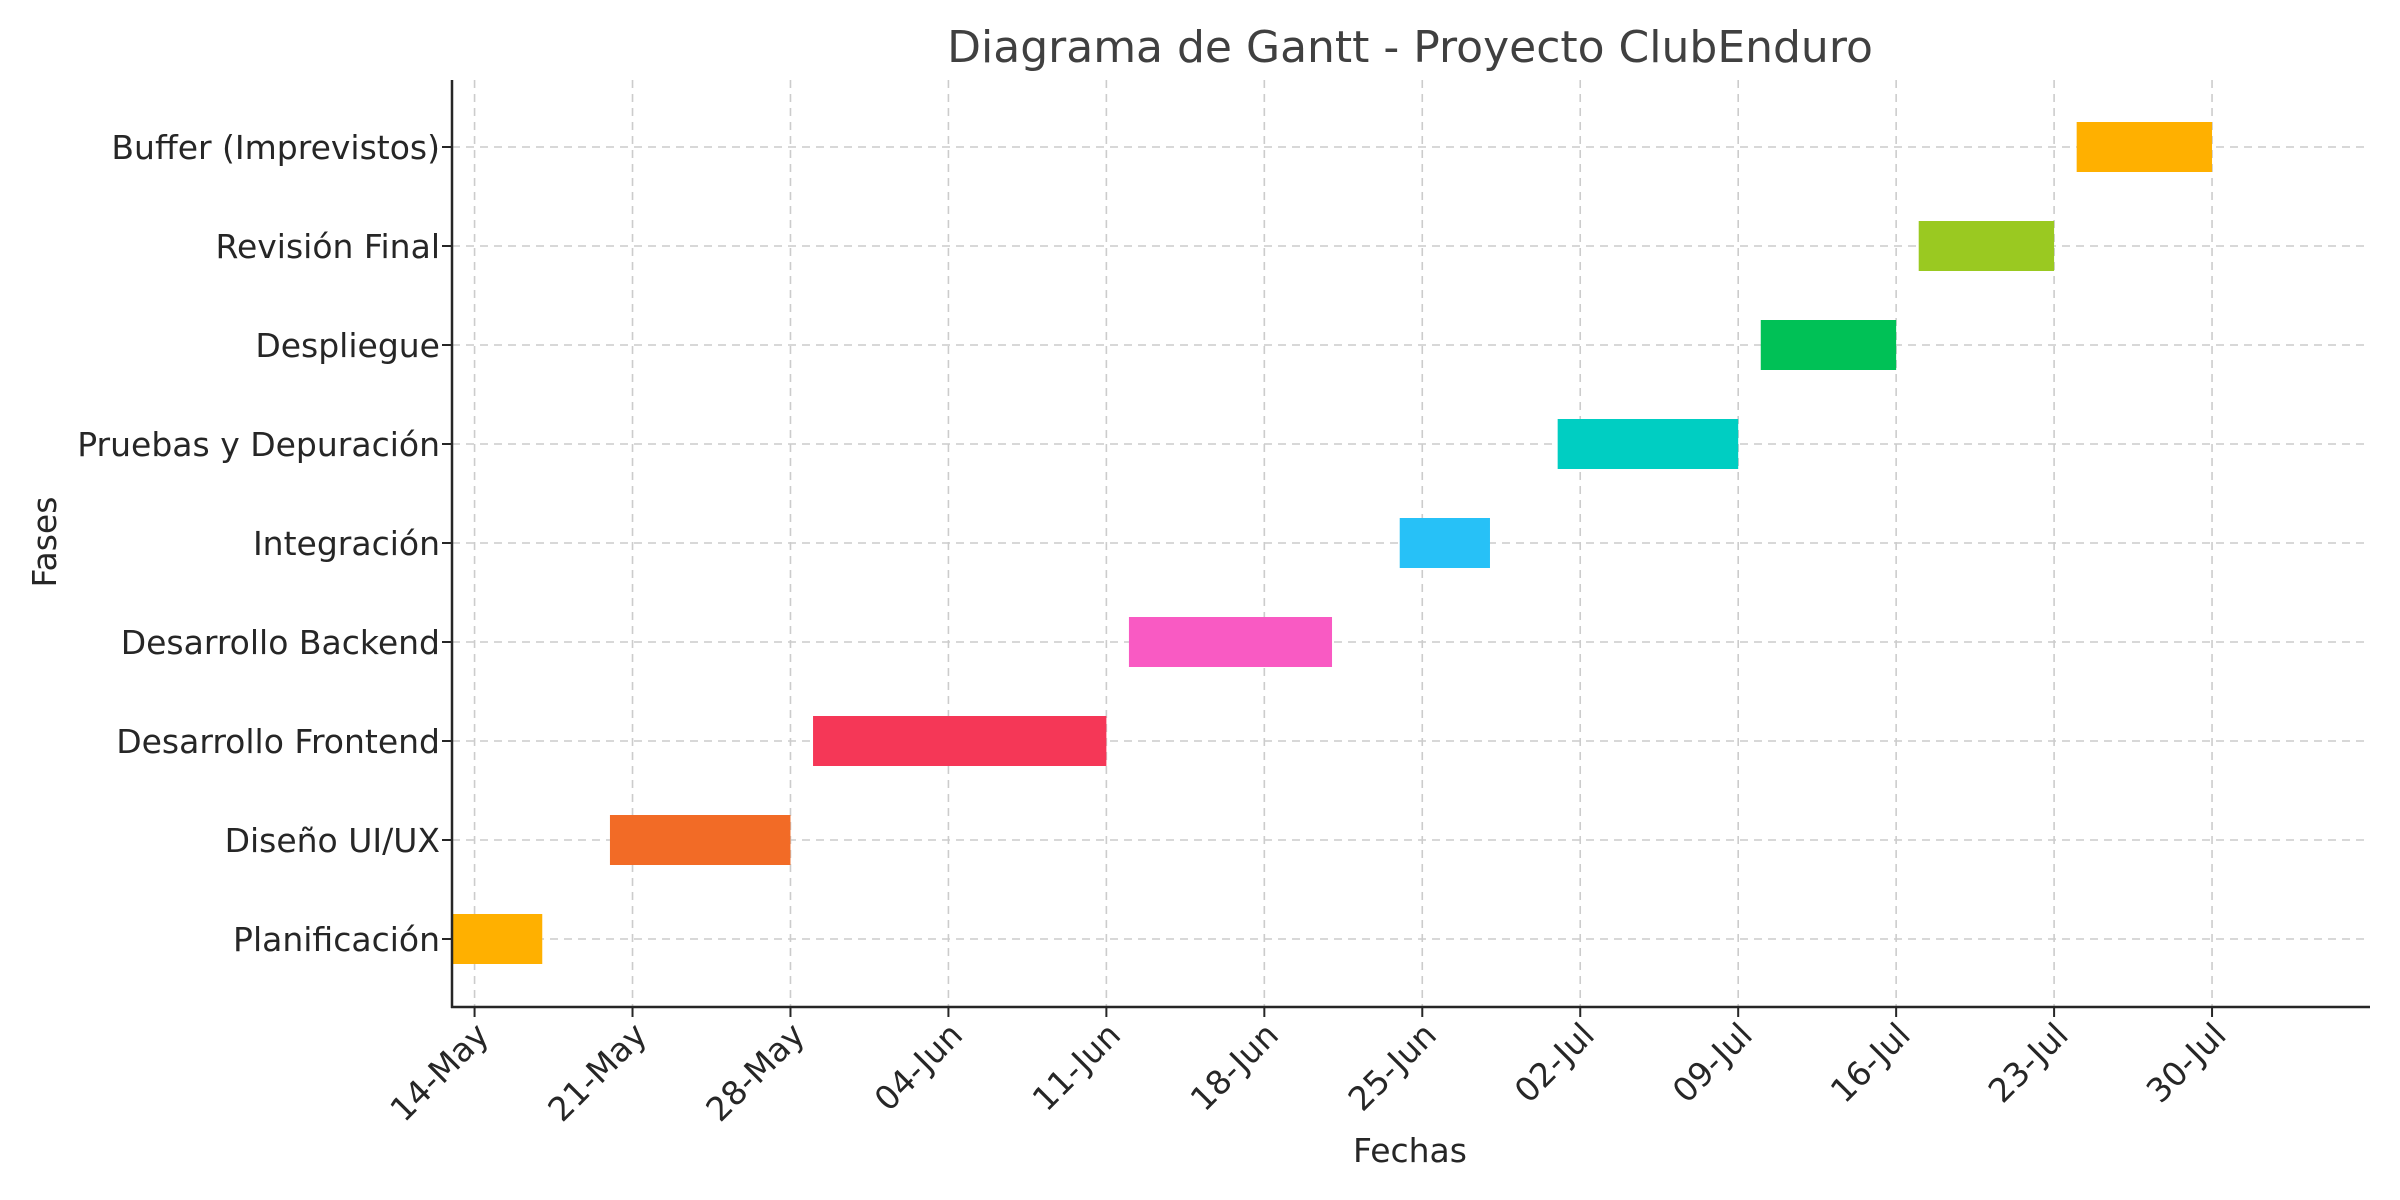  I want to click on x-tick-label: 02-Jul, so click(1554, 1062).